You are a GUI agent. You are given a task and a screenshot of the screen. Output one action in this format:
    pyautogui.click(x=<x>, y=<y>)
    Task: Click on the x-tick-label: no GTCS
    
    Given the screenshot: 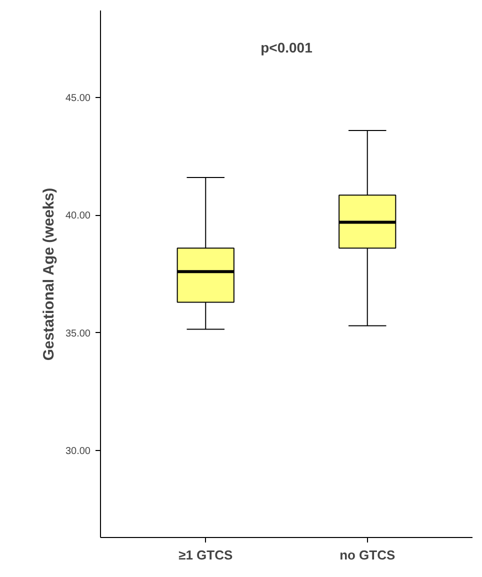 What is the action you would take?
    pyautogui.click(x=368, y=555)
    